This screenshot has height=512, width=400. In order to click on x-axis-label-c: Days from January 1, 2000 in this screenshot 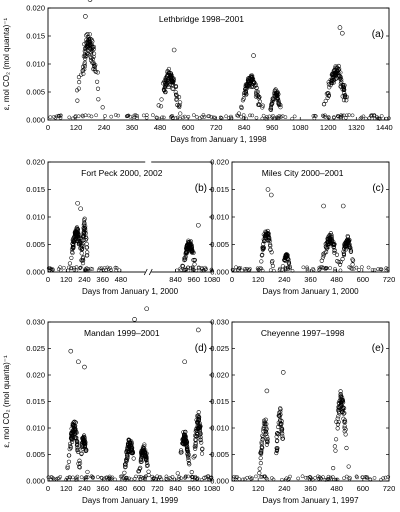, I will do `click(310, 291)`.